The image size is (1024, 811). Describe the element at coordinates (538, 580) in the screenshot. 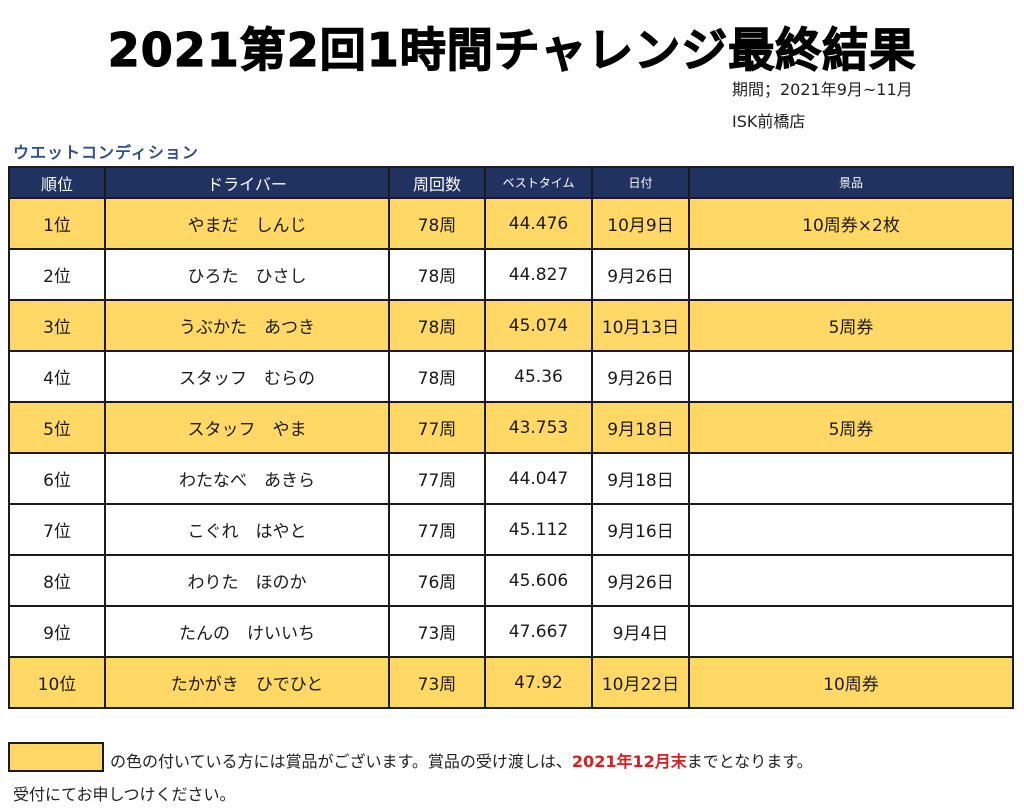

I see `best-time-cell: 45.606` at that location.